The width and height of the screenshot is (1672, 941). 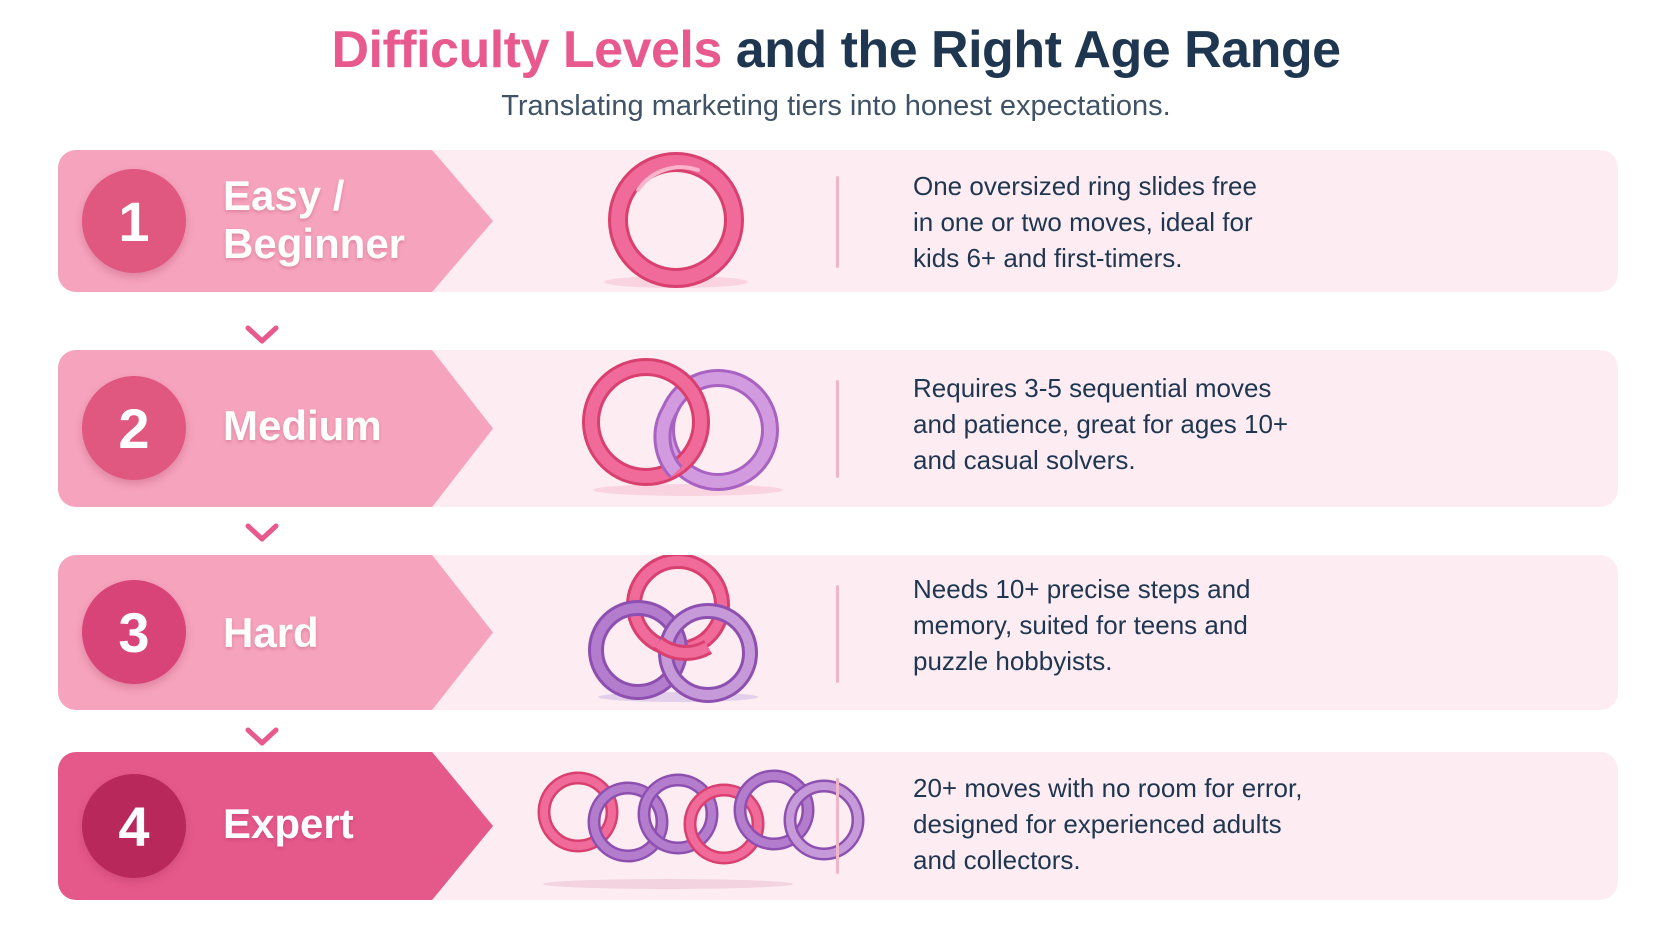 I want to click on level-3-label-line-1: Hard, so click(x=271, y=632).